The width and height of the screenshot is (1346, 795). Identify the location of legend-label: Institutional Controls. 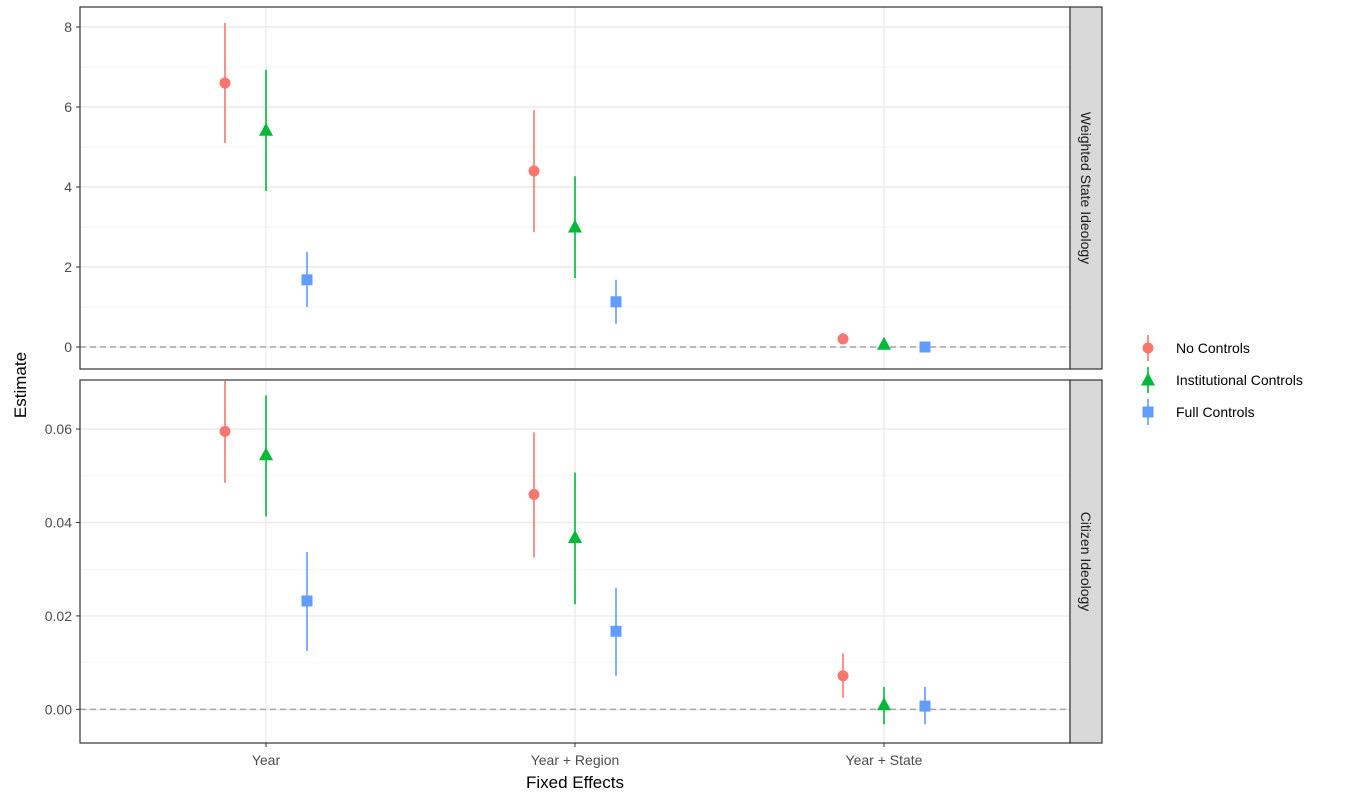
(1239, 380).